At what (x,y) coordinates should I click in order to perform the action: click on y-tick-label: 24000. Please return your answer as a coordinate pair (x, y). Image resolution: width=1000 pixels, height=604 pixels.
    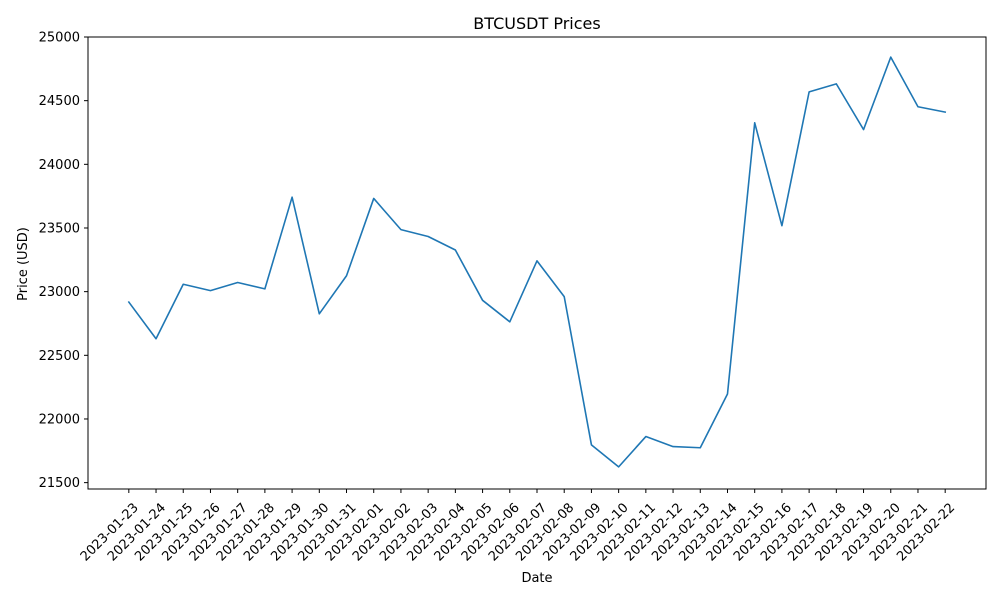
    Looking at the image, I should click on (59, 165).